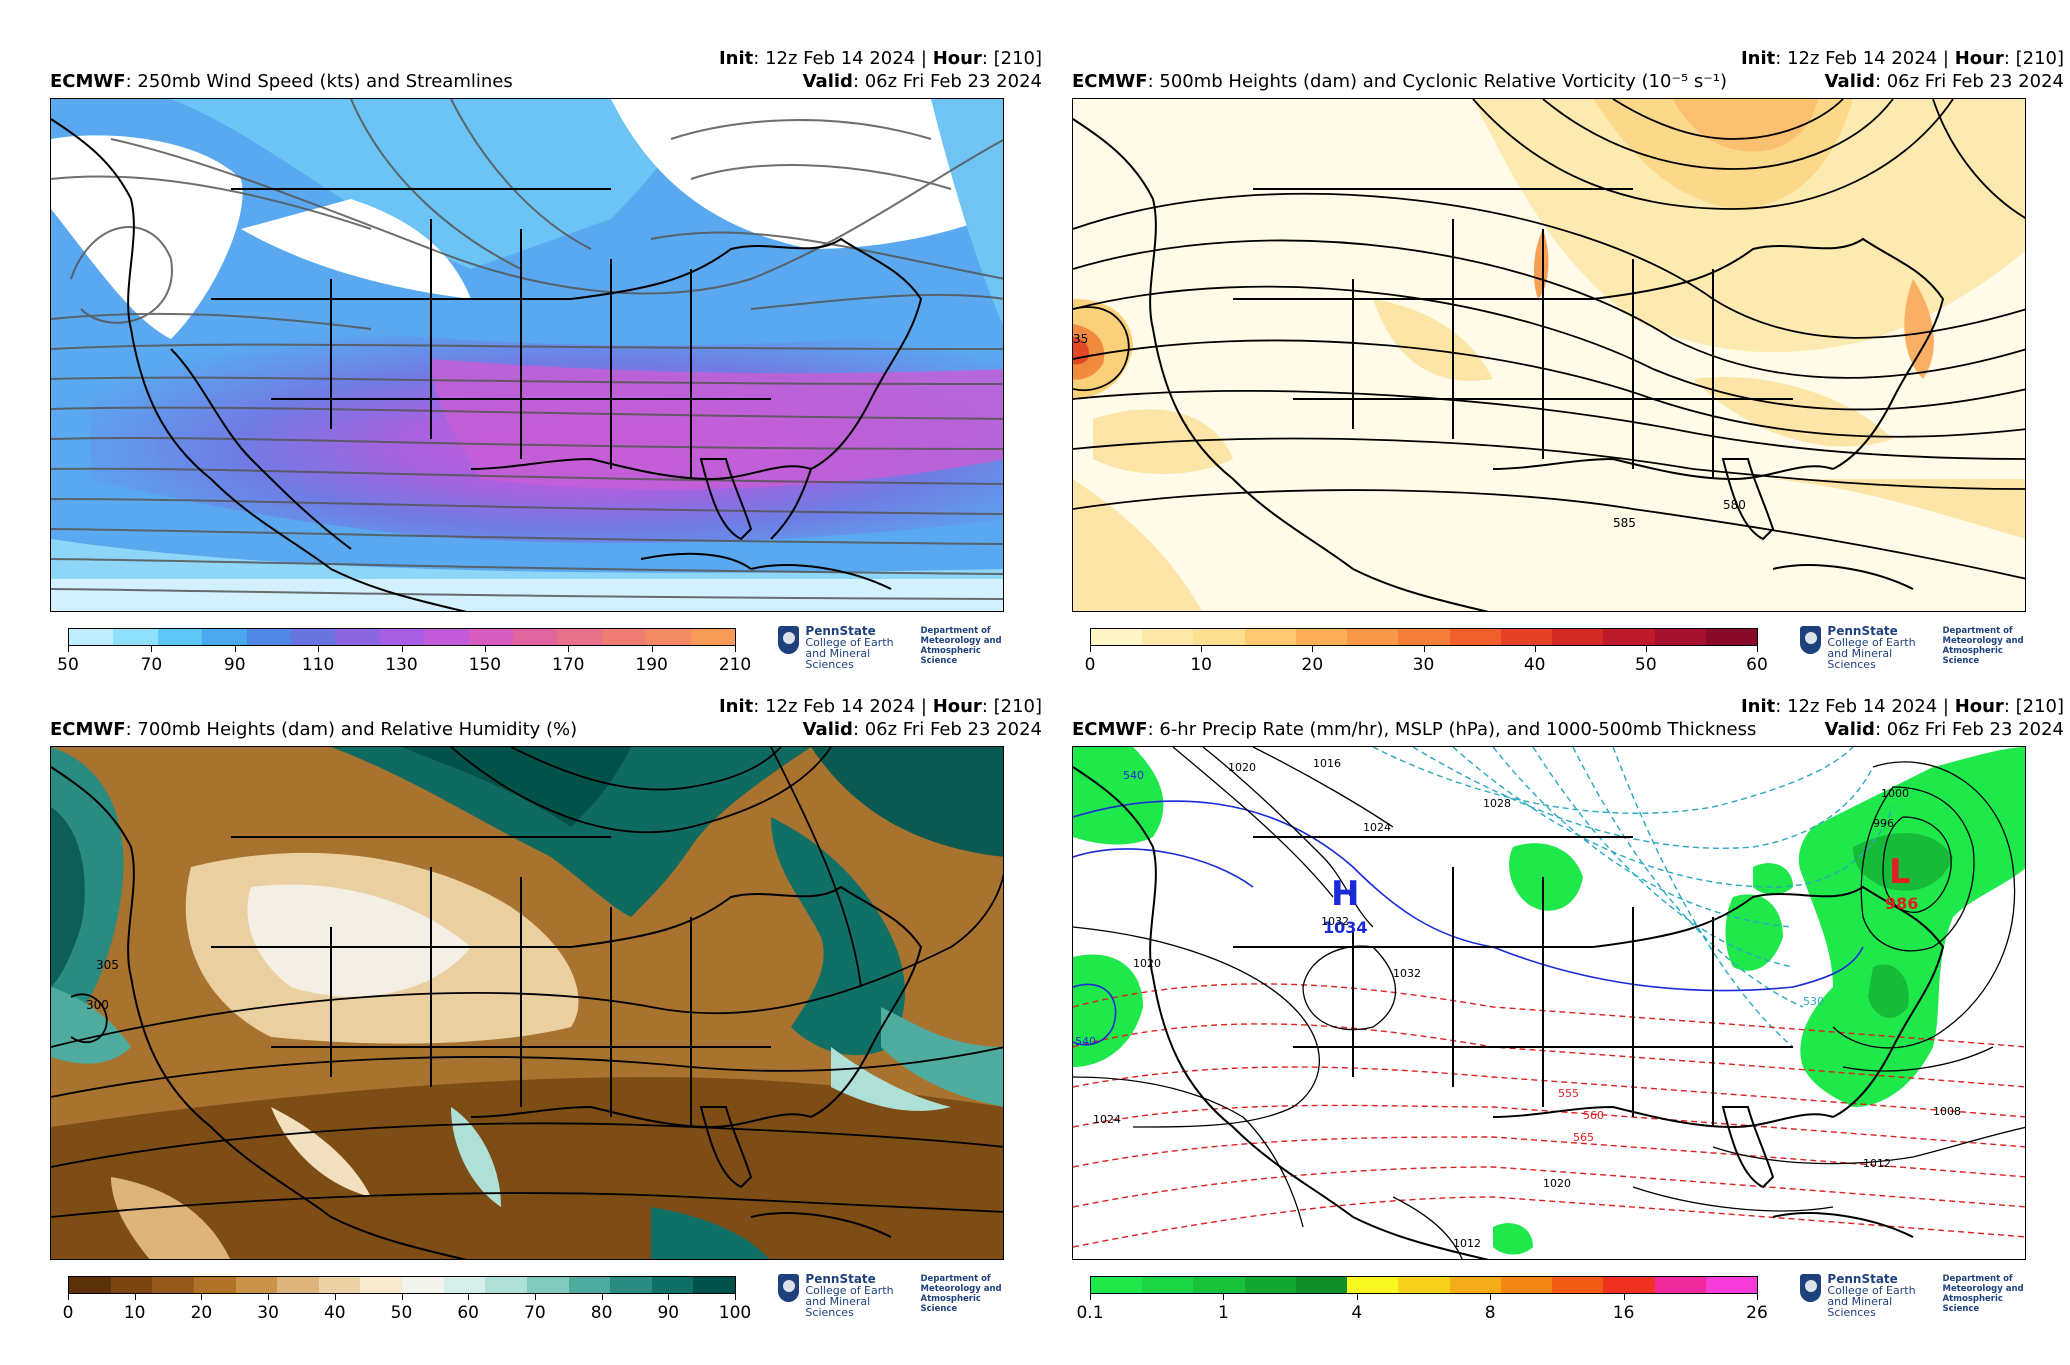  Describe the element at coordinates (1133, 775) in the screenshot. I see `thickness-label: 540` at that location.